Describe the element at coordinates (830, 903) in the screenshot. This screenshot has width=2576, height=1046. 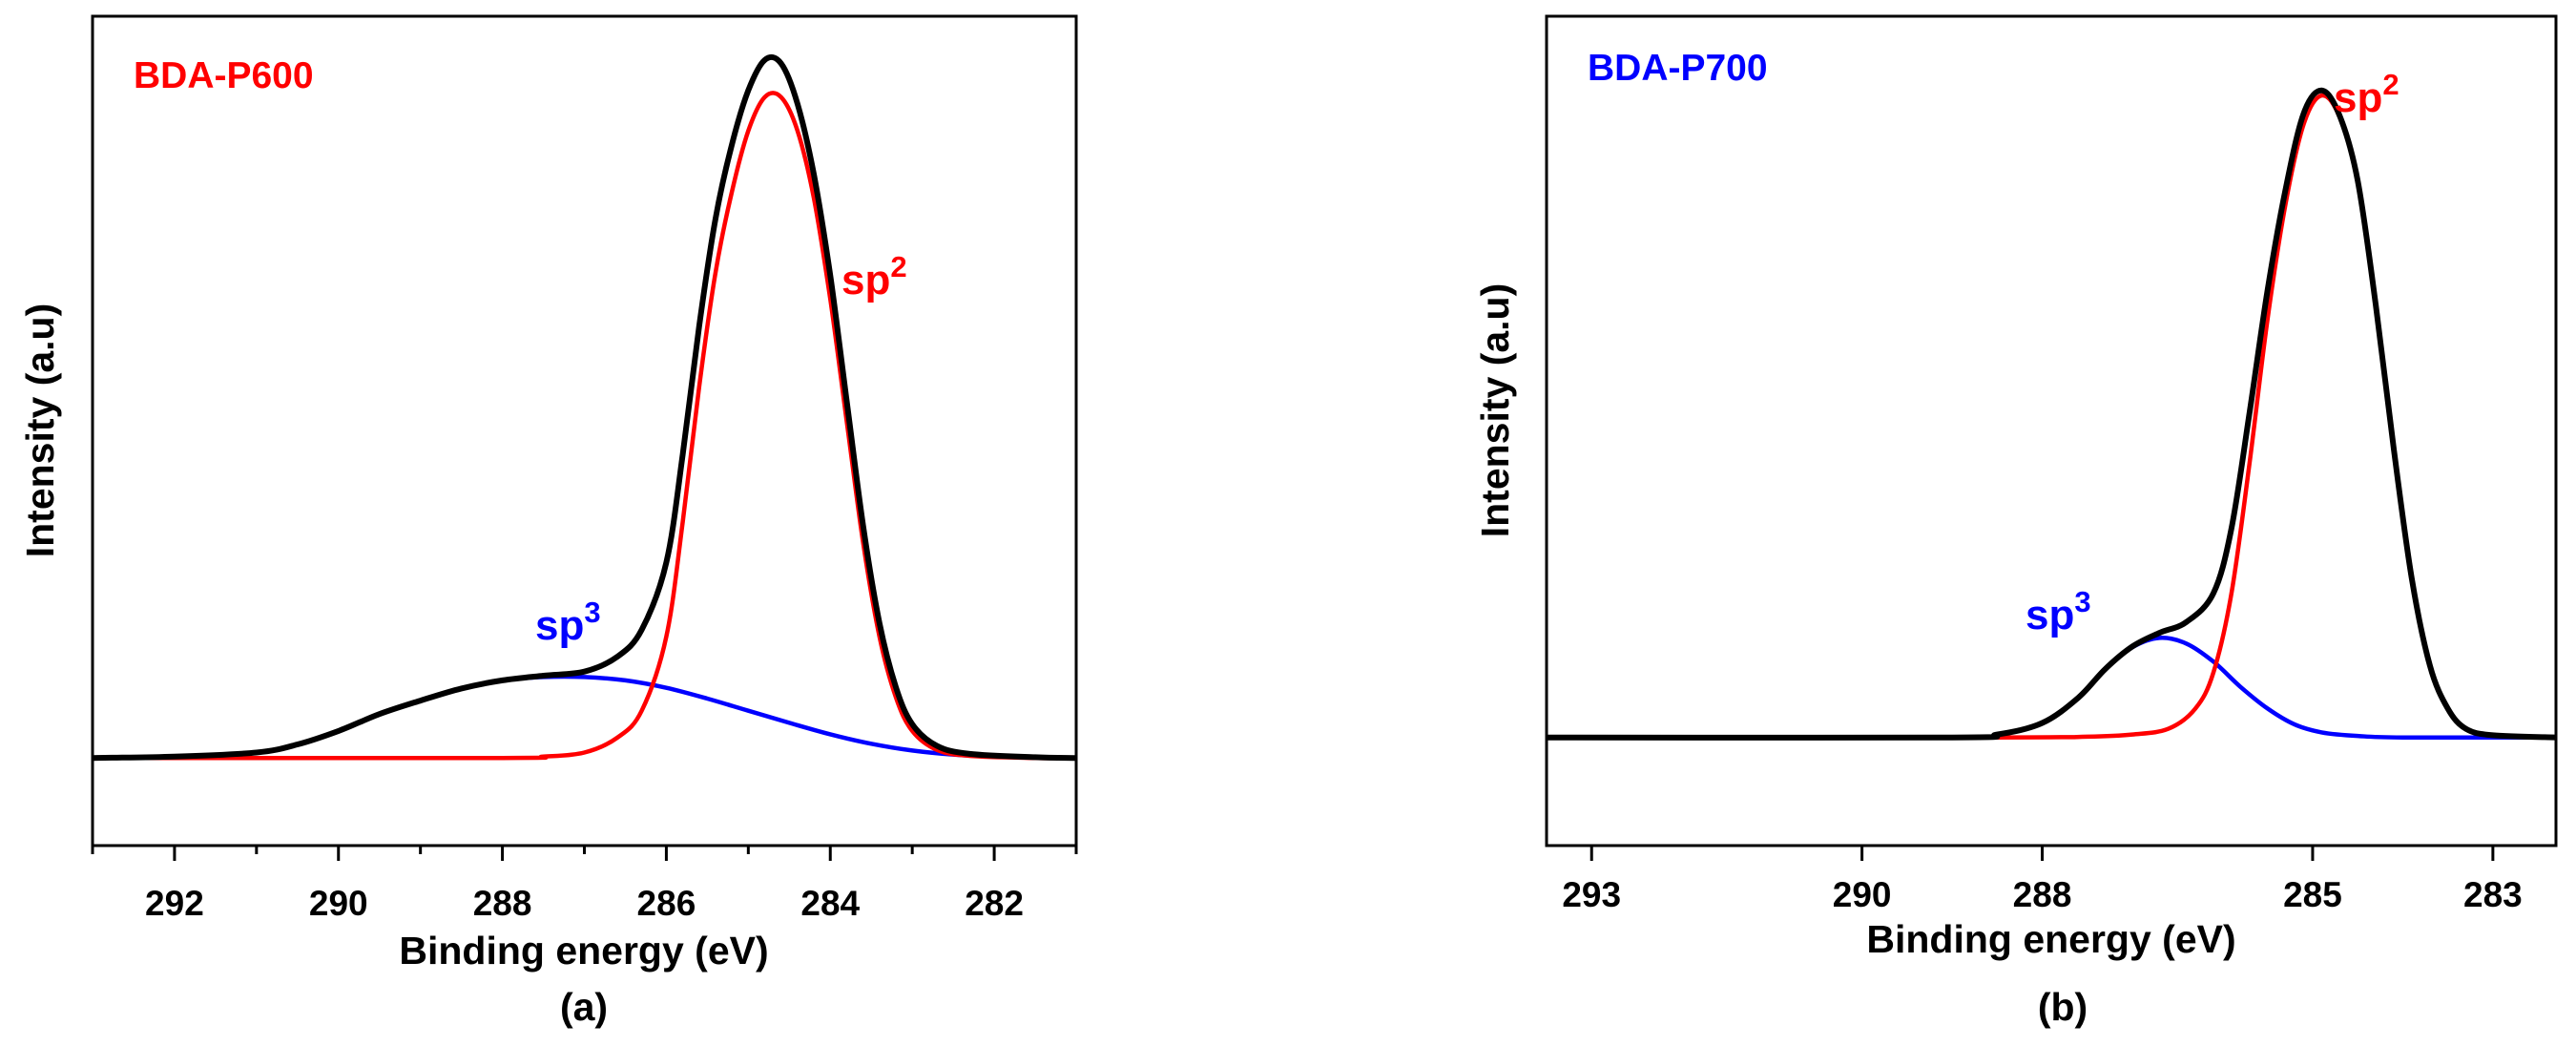
I see `x-tick-label: 284` at that location.